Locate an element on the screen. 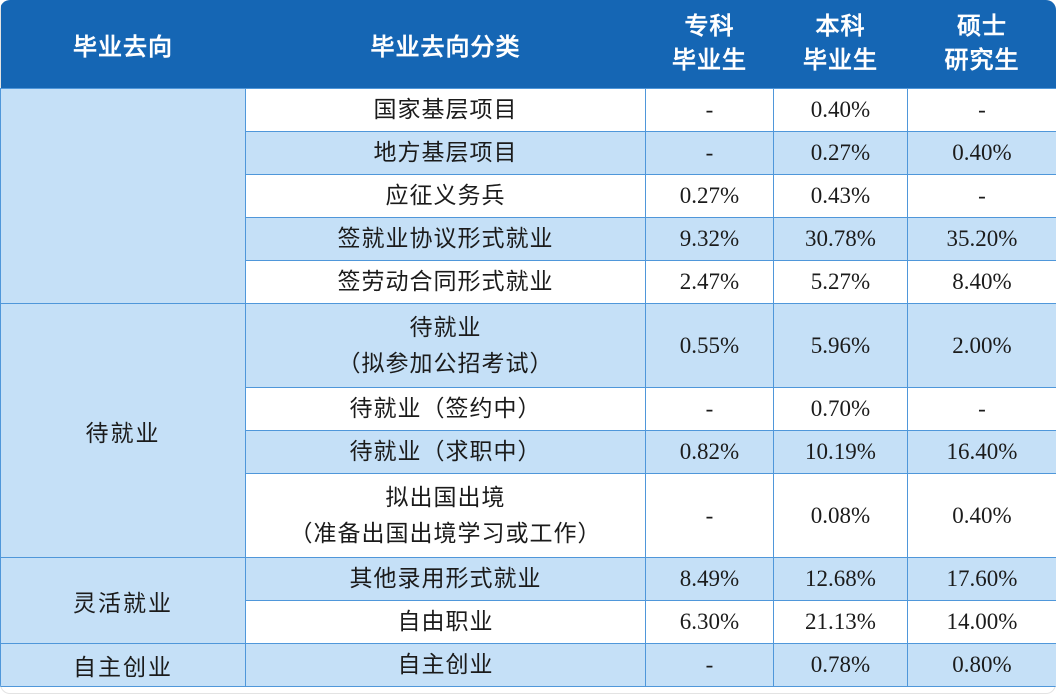 The width and height of the screenshot is (1056, 694). category-cell: 自主创业 is located at coordinates (445, 665).